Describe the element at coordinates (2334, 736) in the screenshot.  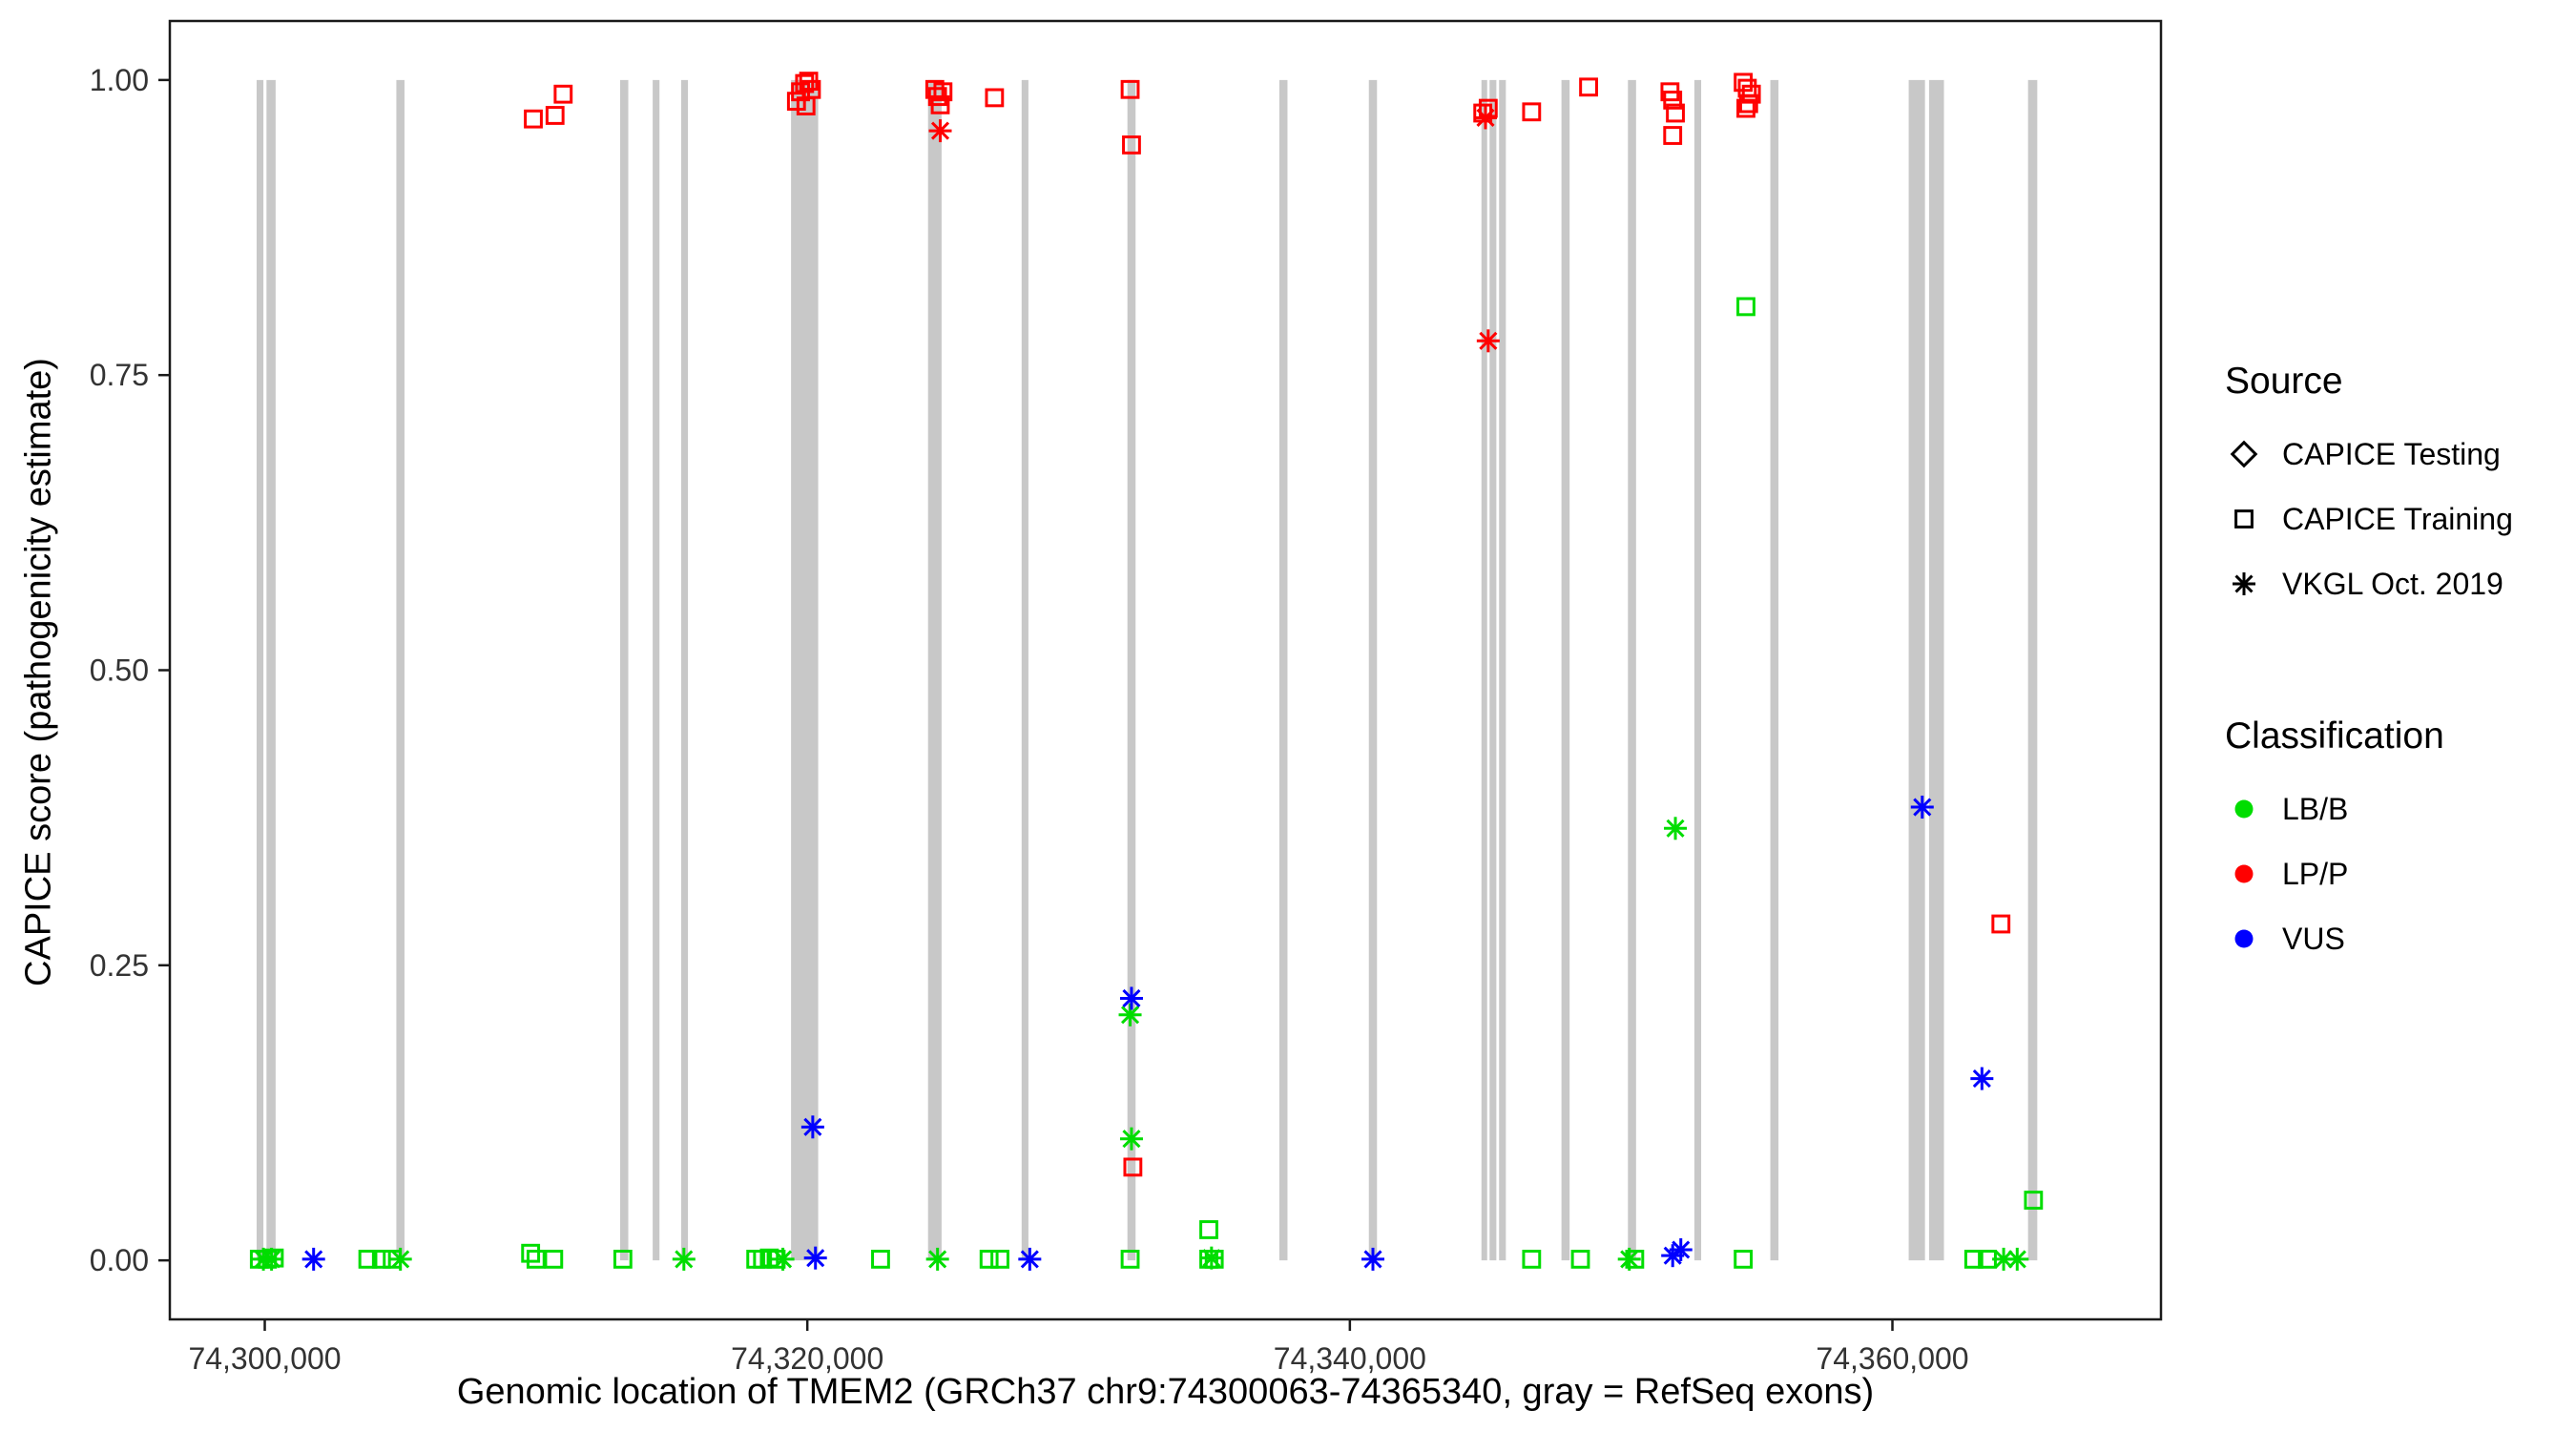
I see `legend-classification-title: Classification` at that location.